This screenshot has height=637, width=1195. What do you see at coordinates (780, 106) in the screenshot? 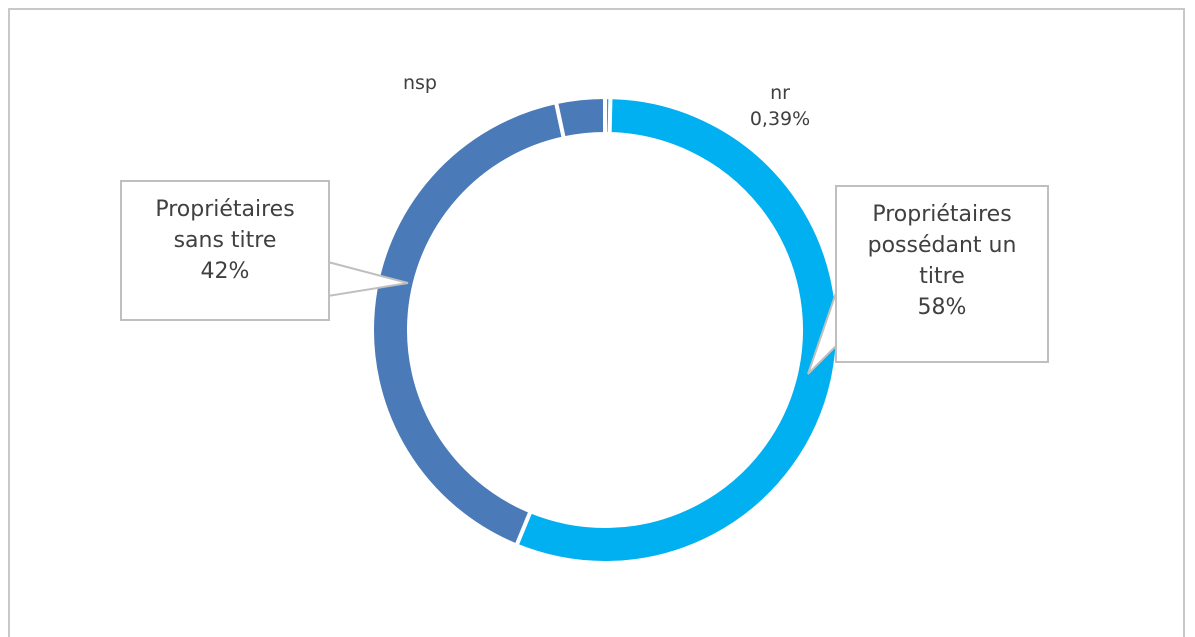
I see `data-label: nr 0,39%` at bounding box center [780, 106].